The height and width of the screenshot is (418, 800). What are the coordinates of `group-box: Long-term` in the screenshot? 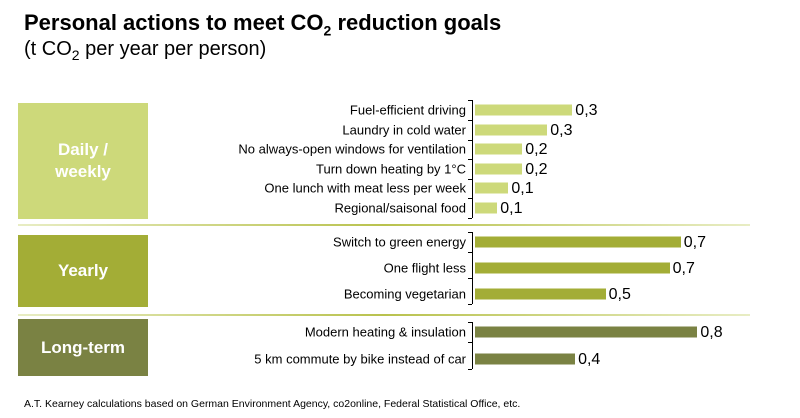 It's located at (83, 347).